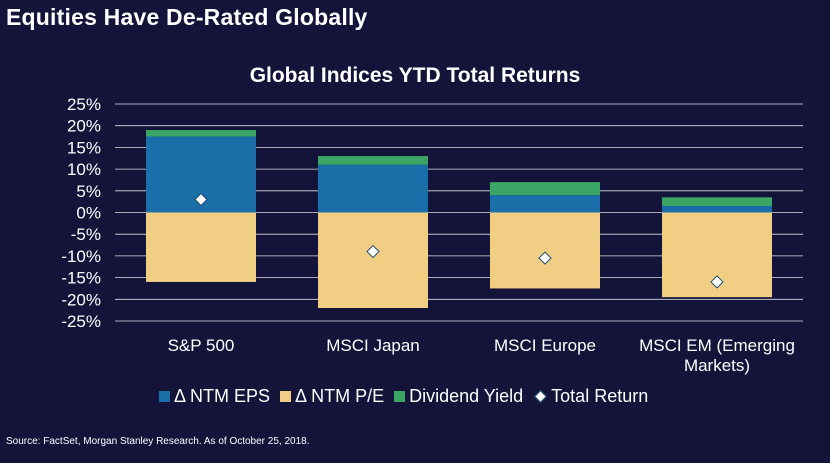 The height and width of the screenshot is (463, 830). Describe the element at coordinates (222, 396) in the screenshot. I see `legend-label-eps: Δ NTM EPS` at that location.